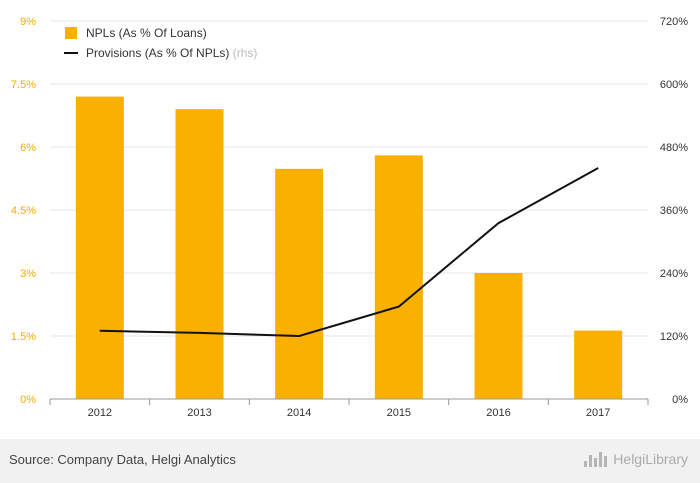 Image resolution: width=700 pixels, height=483 pixels. Describe the element at coordinates (28, 274) in the screenshot. I see `left-tick-label: 3%` at that location.